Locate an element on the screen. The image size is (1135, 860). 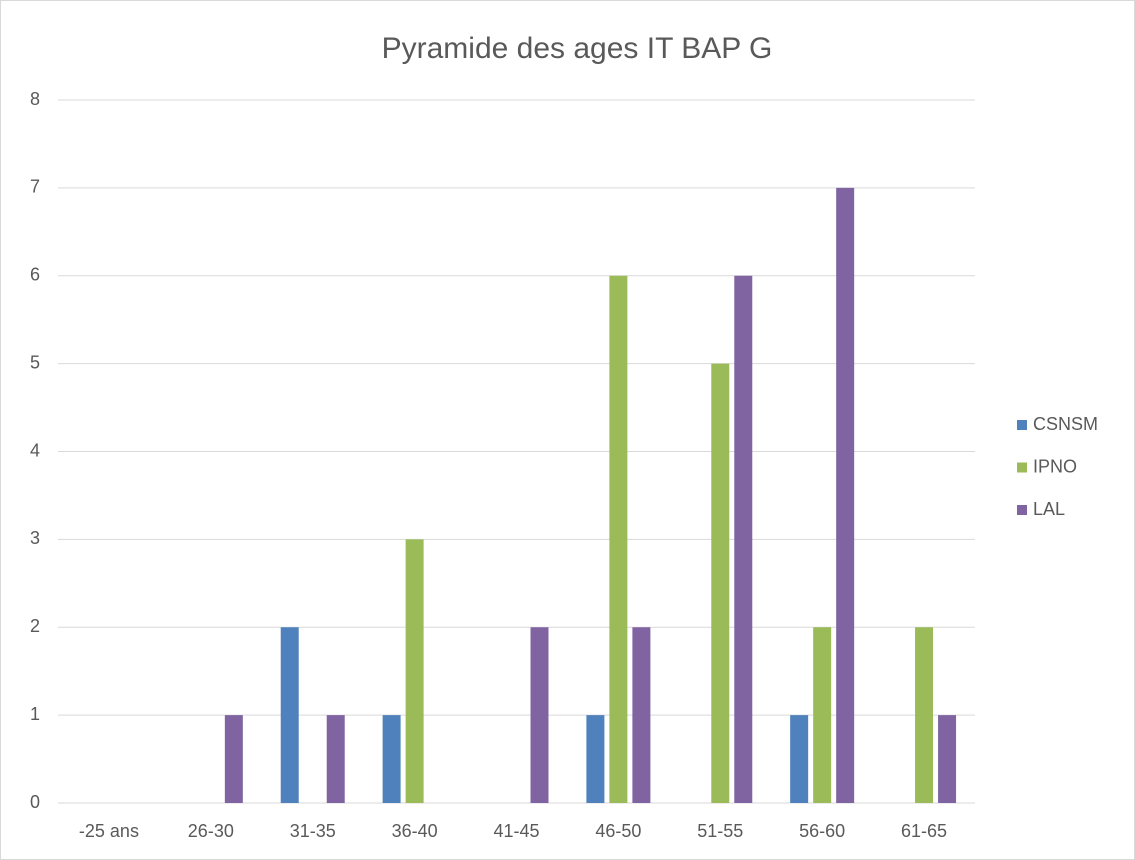
x-tick-label: 46-50 is located at coordinates (618, 831).